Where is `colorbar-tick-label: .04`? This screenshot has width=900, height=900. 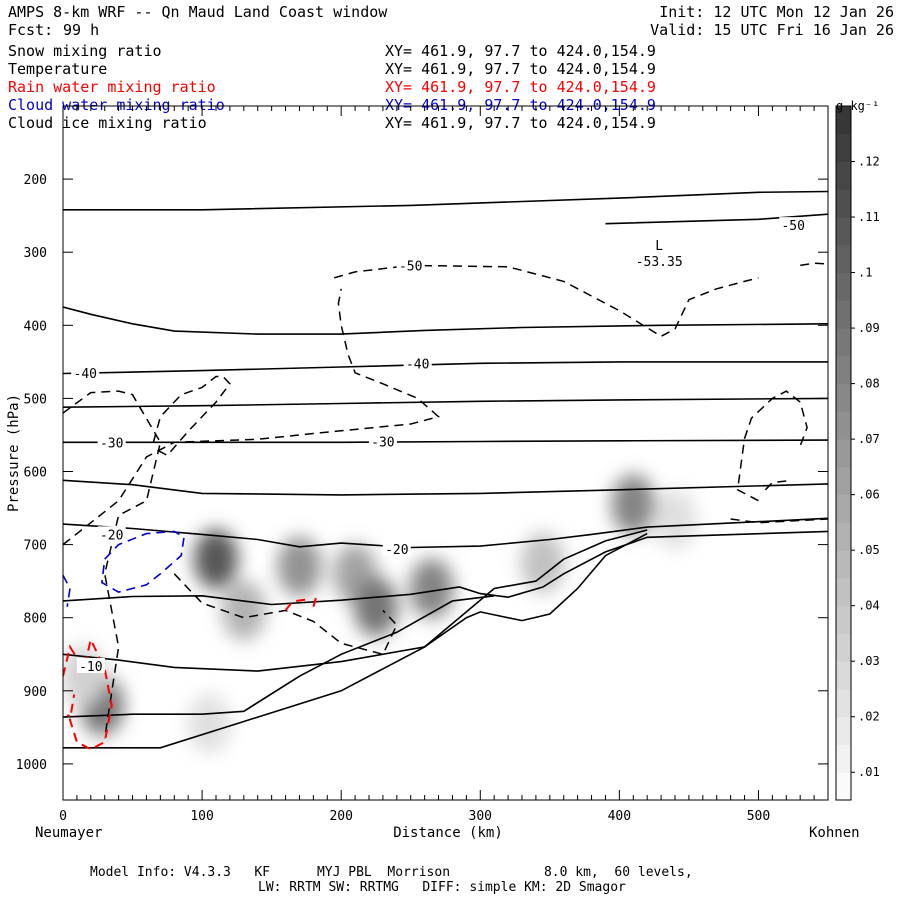
colorbar-tick-label: .04 is located at coordinates (869, 606).